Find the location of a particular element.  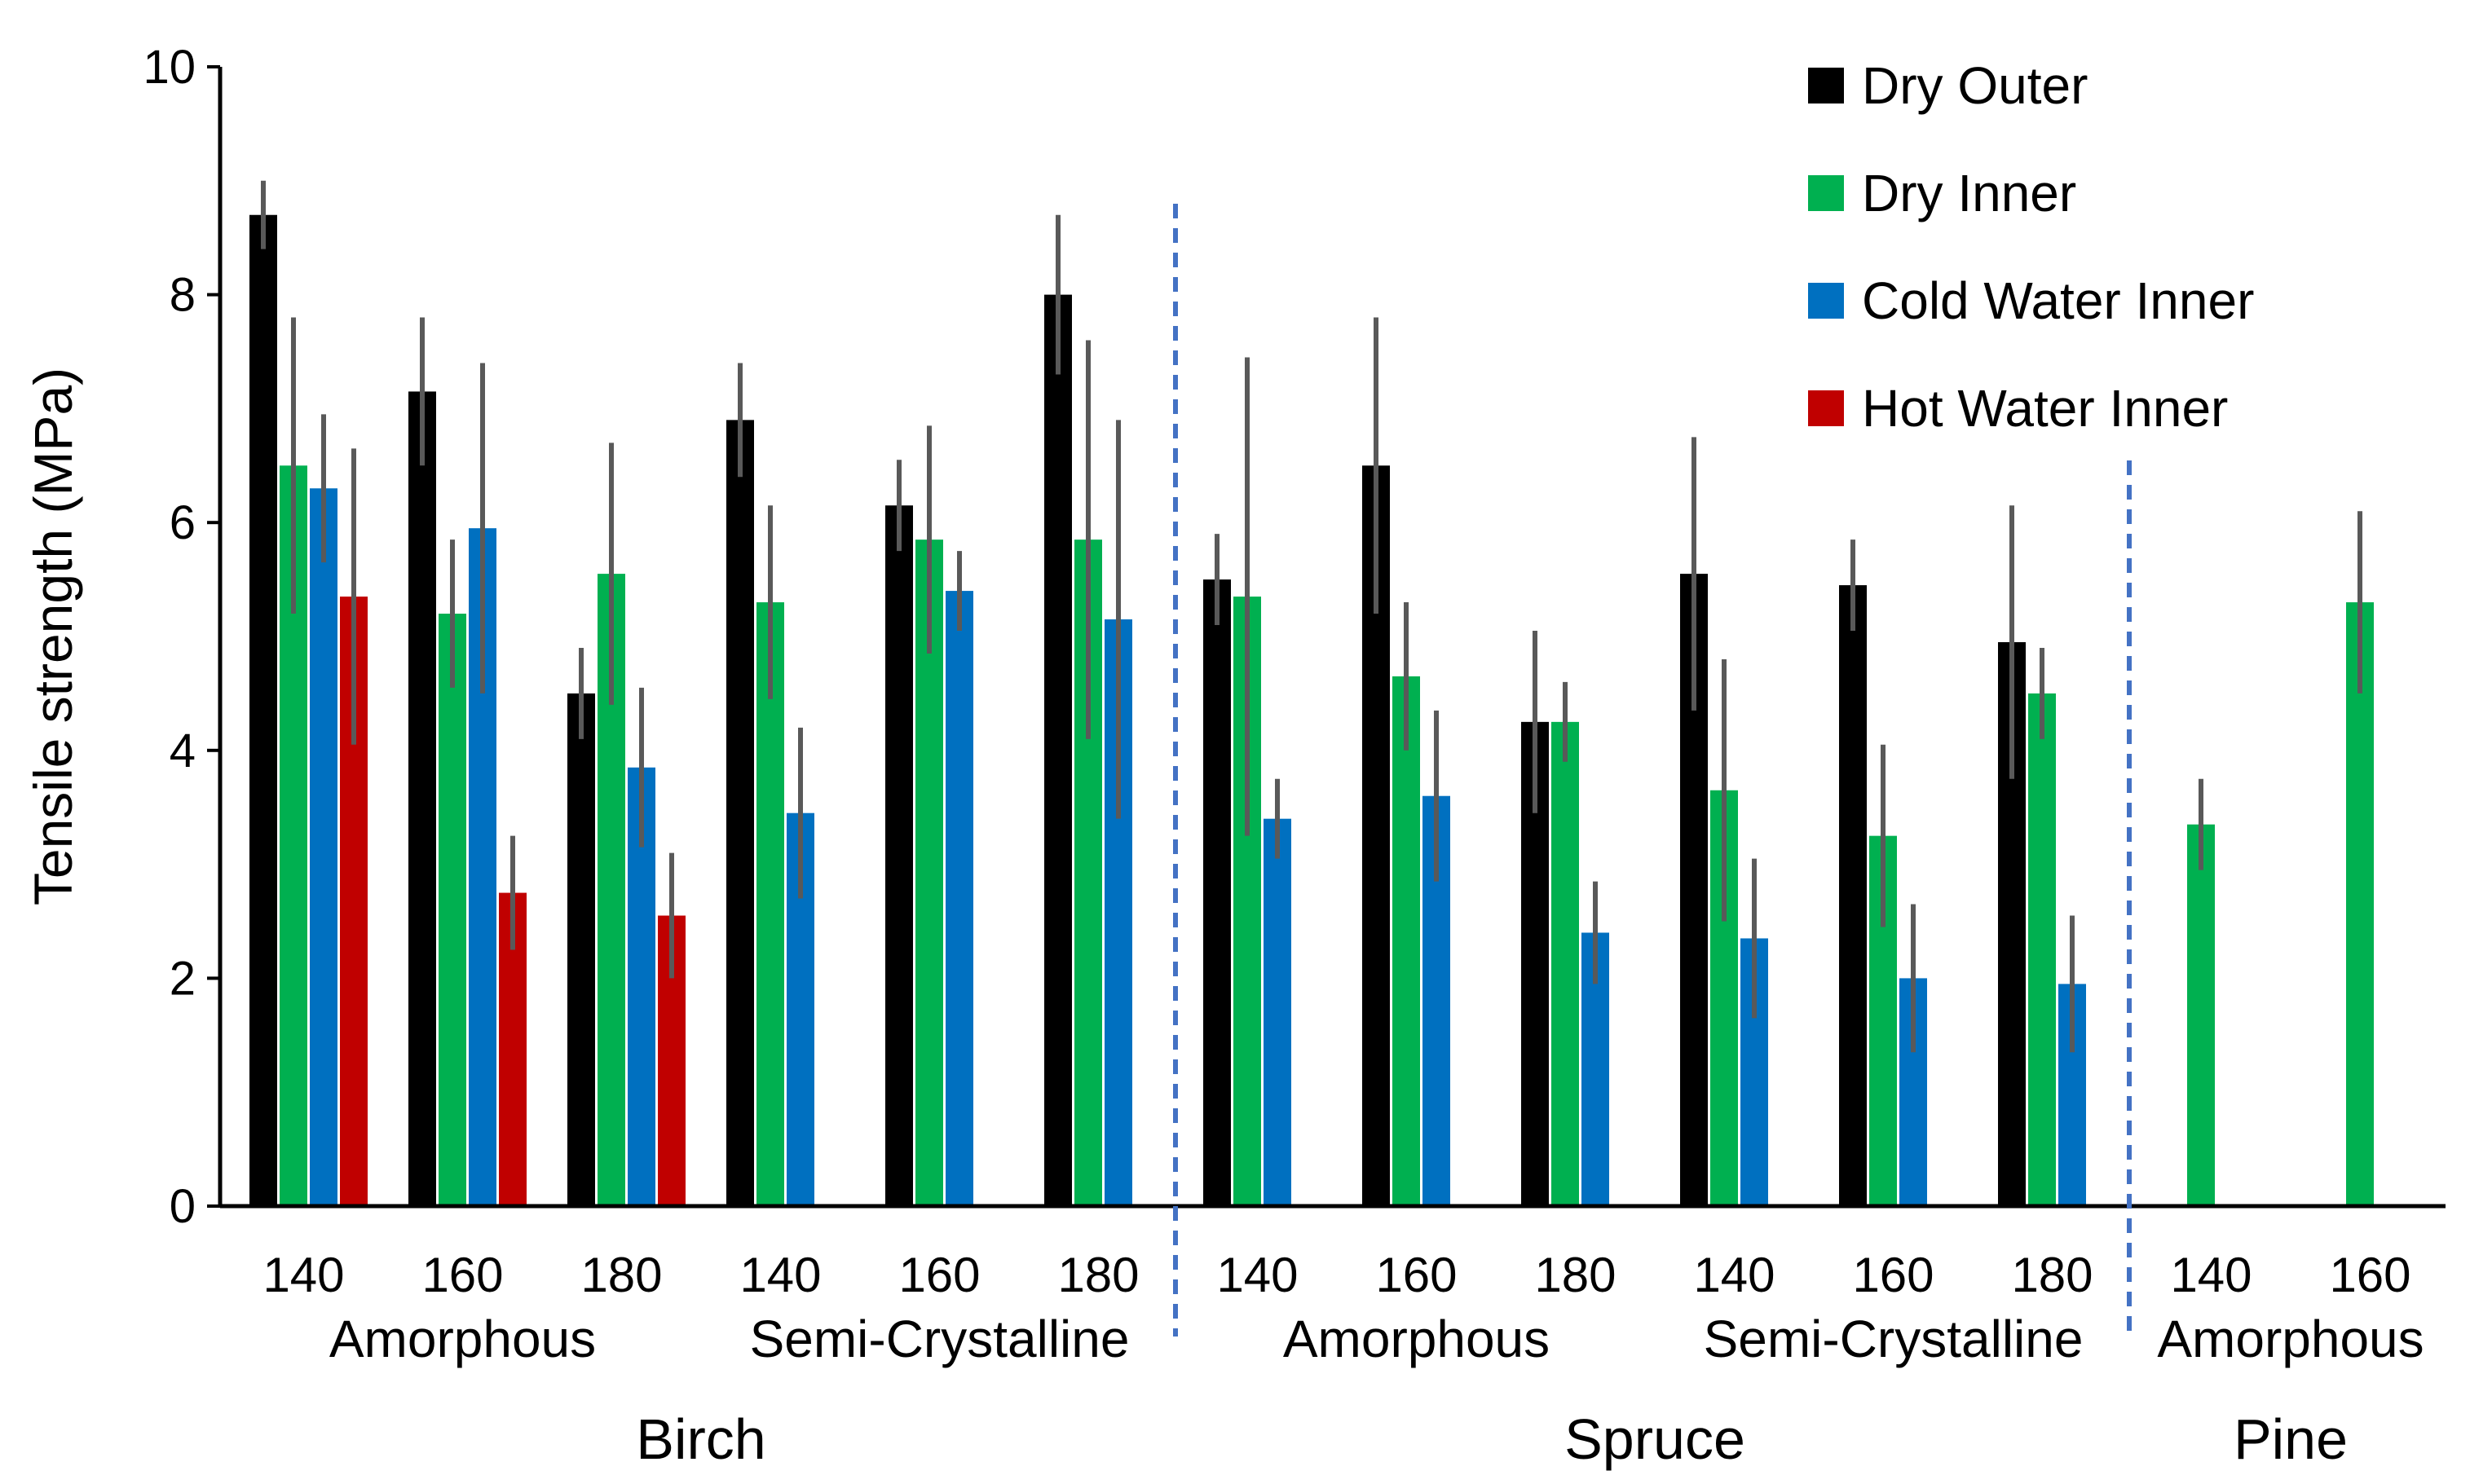

y-tick-label: 4 is located at coordinates (183, 750).